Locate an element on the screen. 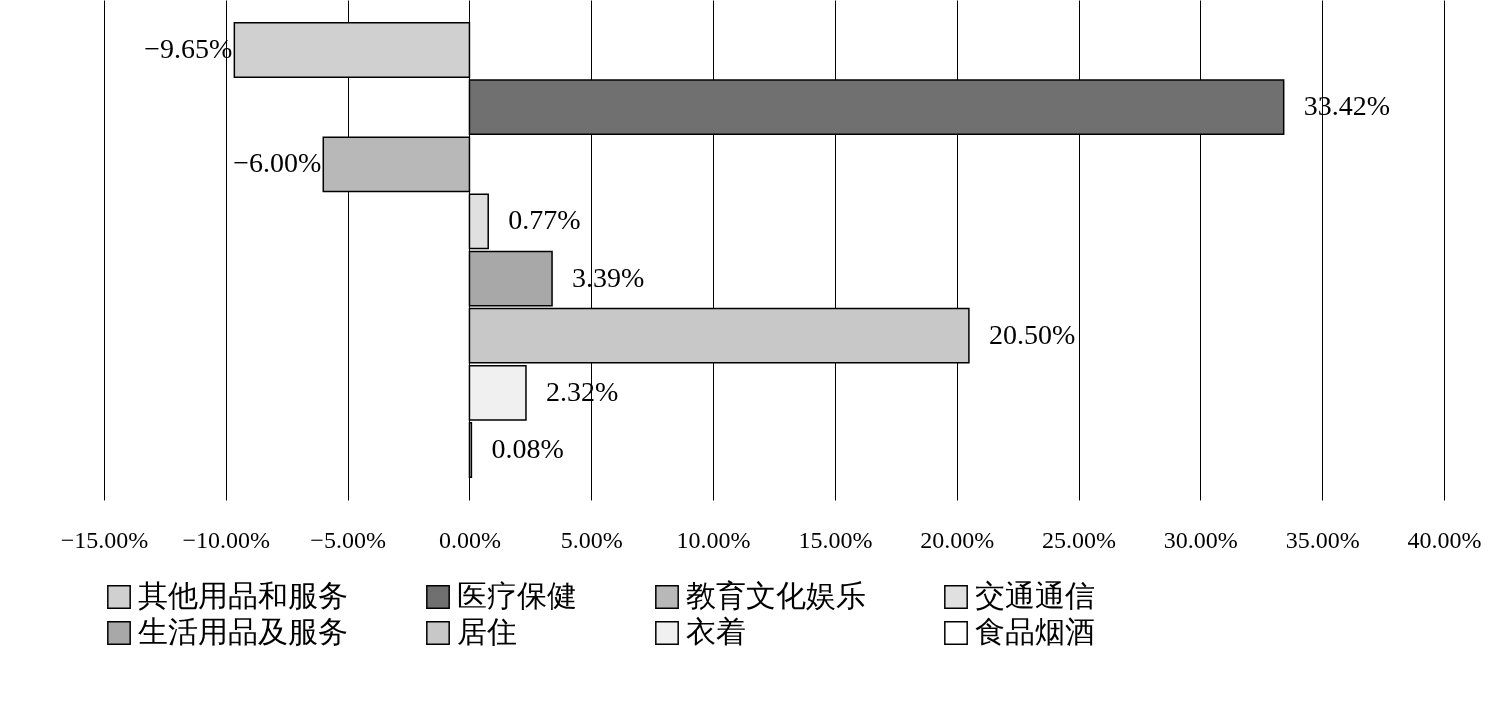 The width and height of the screenshot is (1508, 710). x-tick-label: 25.00% is located at coordinates (1079, 539).